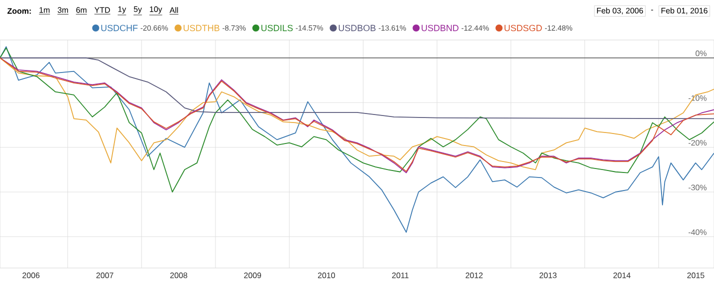  Describe the element at coordinates (119, 28) in the screenshot. I see `legend-label: USDCHF` at that location.